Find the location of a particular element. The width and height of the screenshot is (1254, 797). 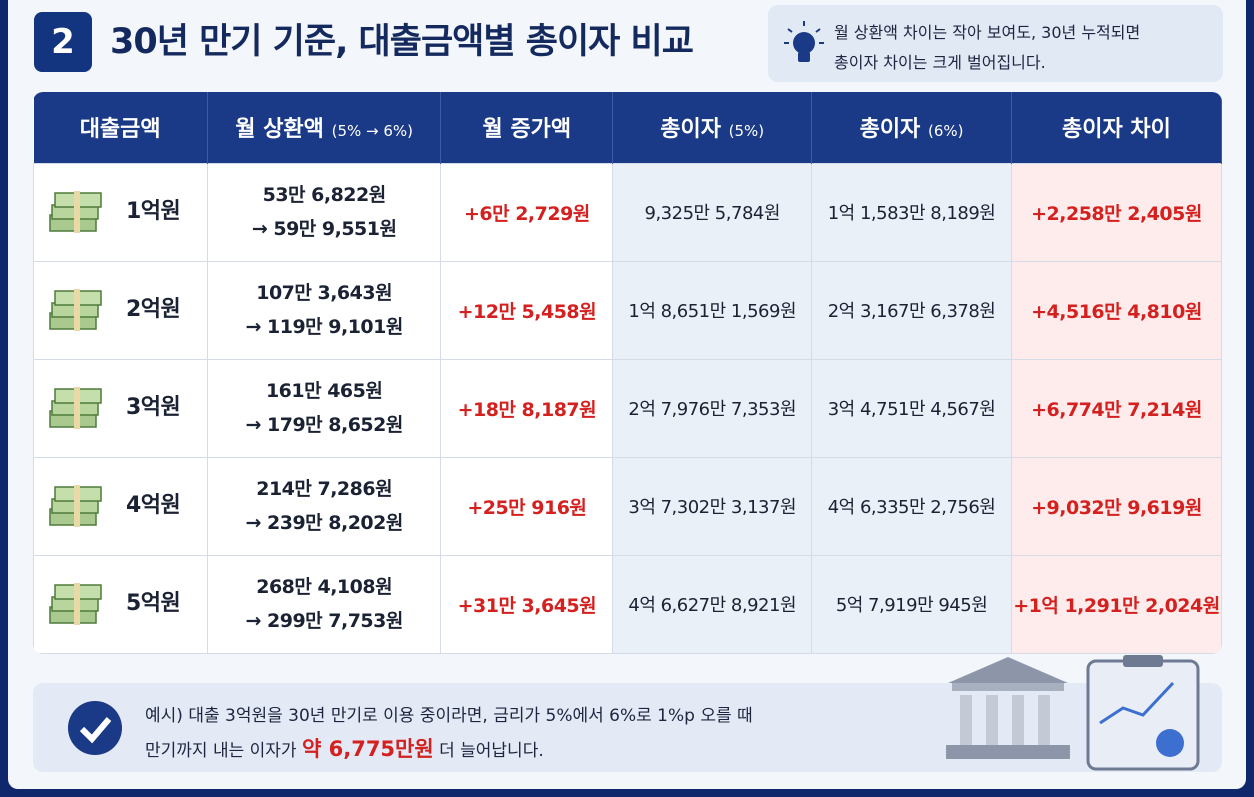

cell-text: 5억원 is located at coordinates (153, 603).